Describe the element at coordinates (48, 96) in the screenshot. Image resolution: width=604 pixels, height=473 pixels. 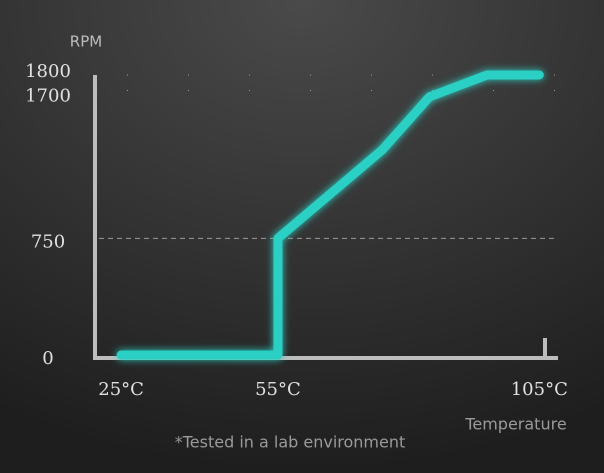
I see `y-tick-label: 1700` at that location.